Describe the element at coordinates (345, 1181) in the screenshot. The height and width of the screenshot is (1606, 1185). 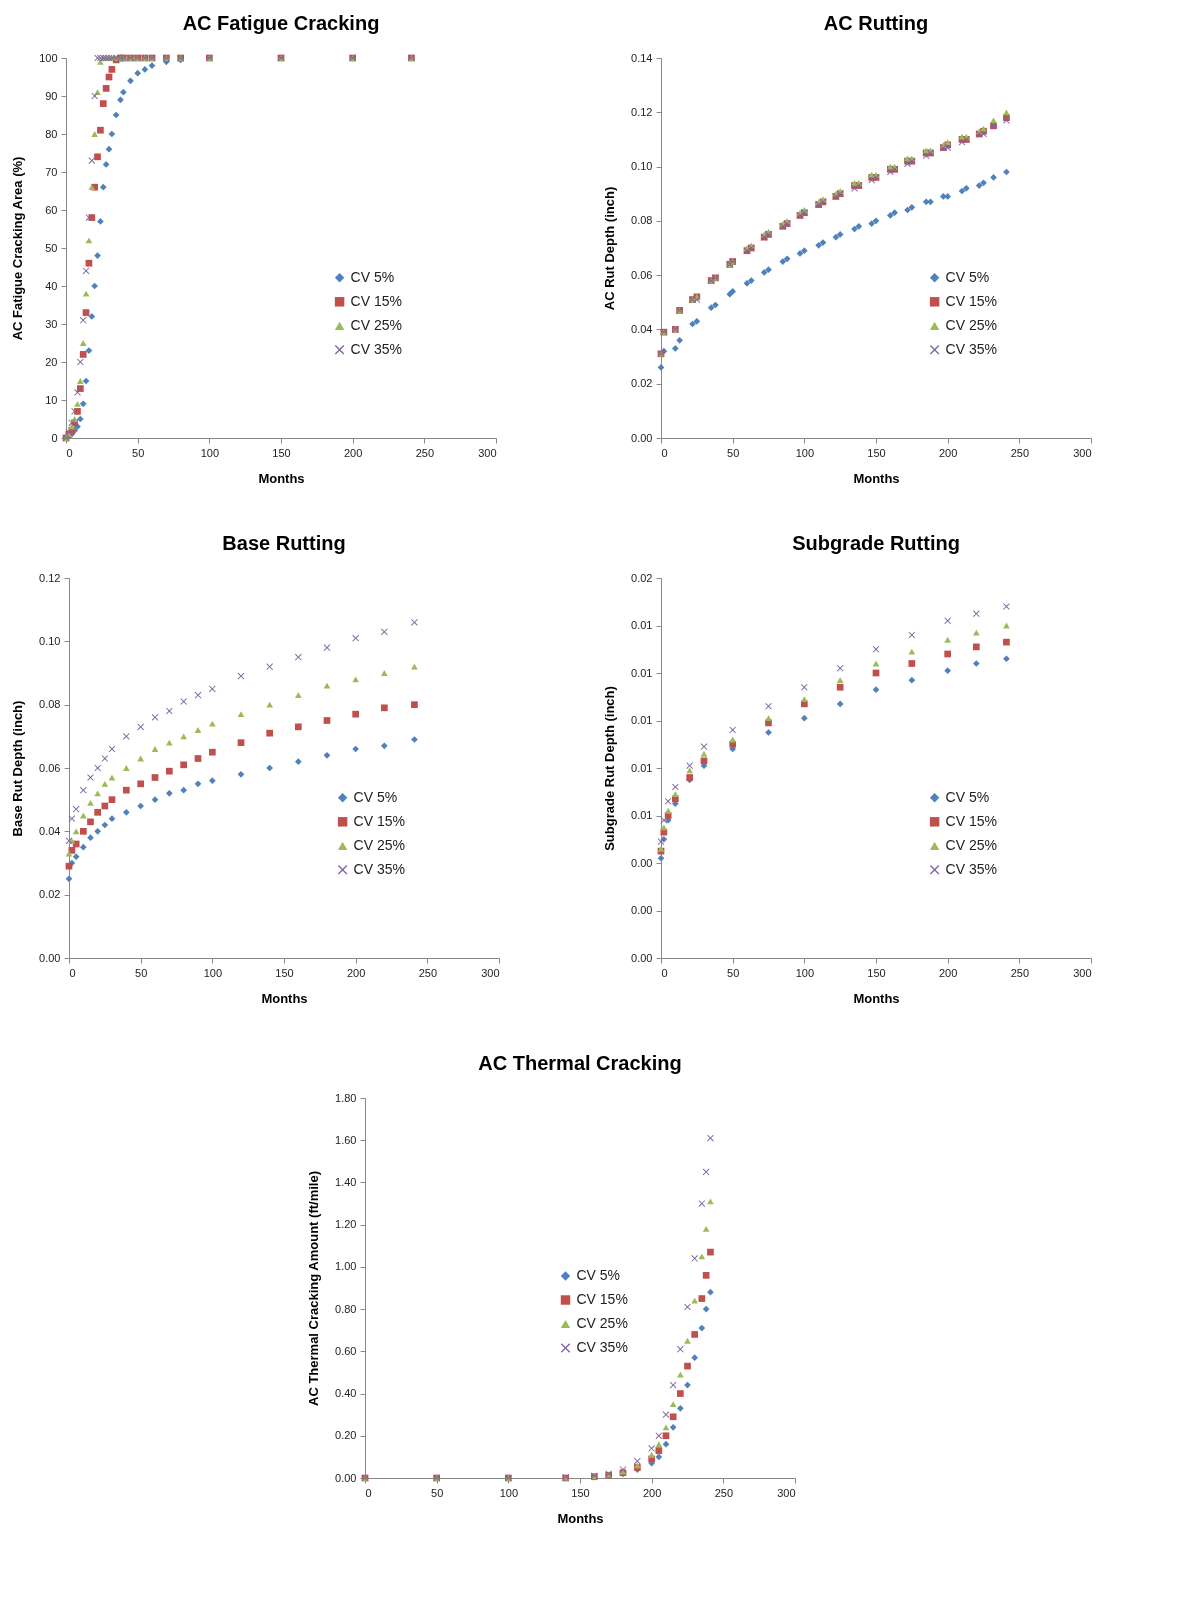
I see `y-tick-label: 1.40` at that location.